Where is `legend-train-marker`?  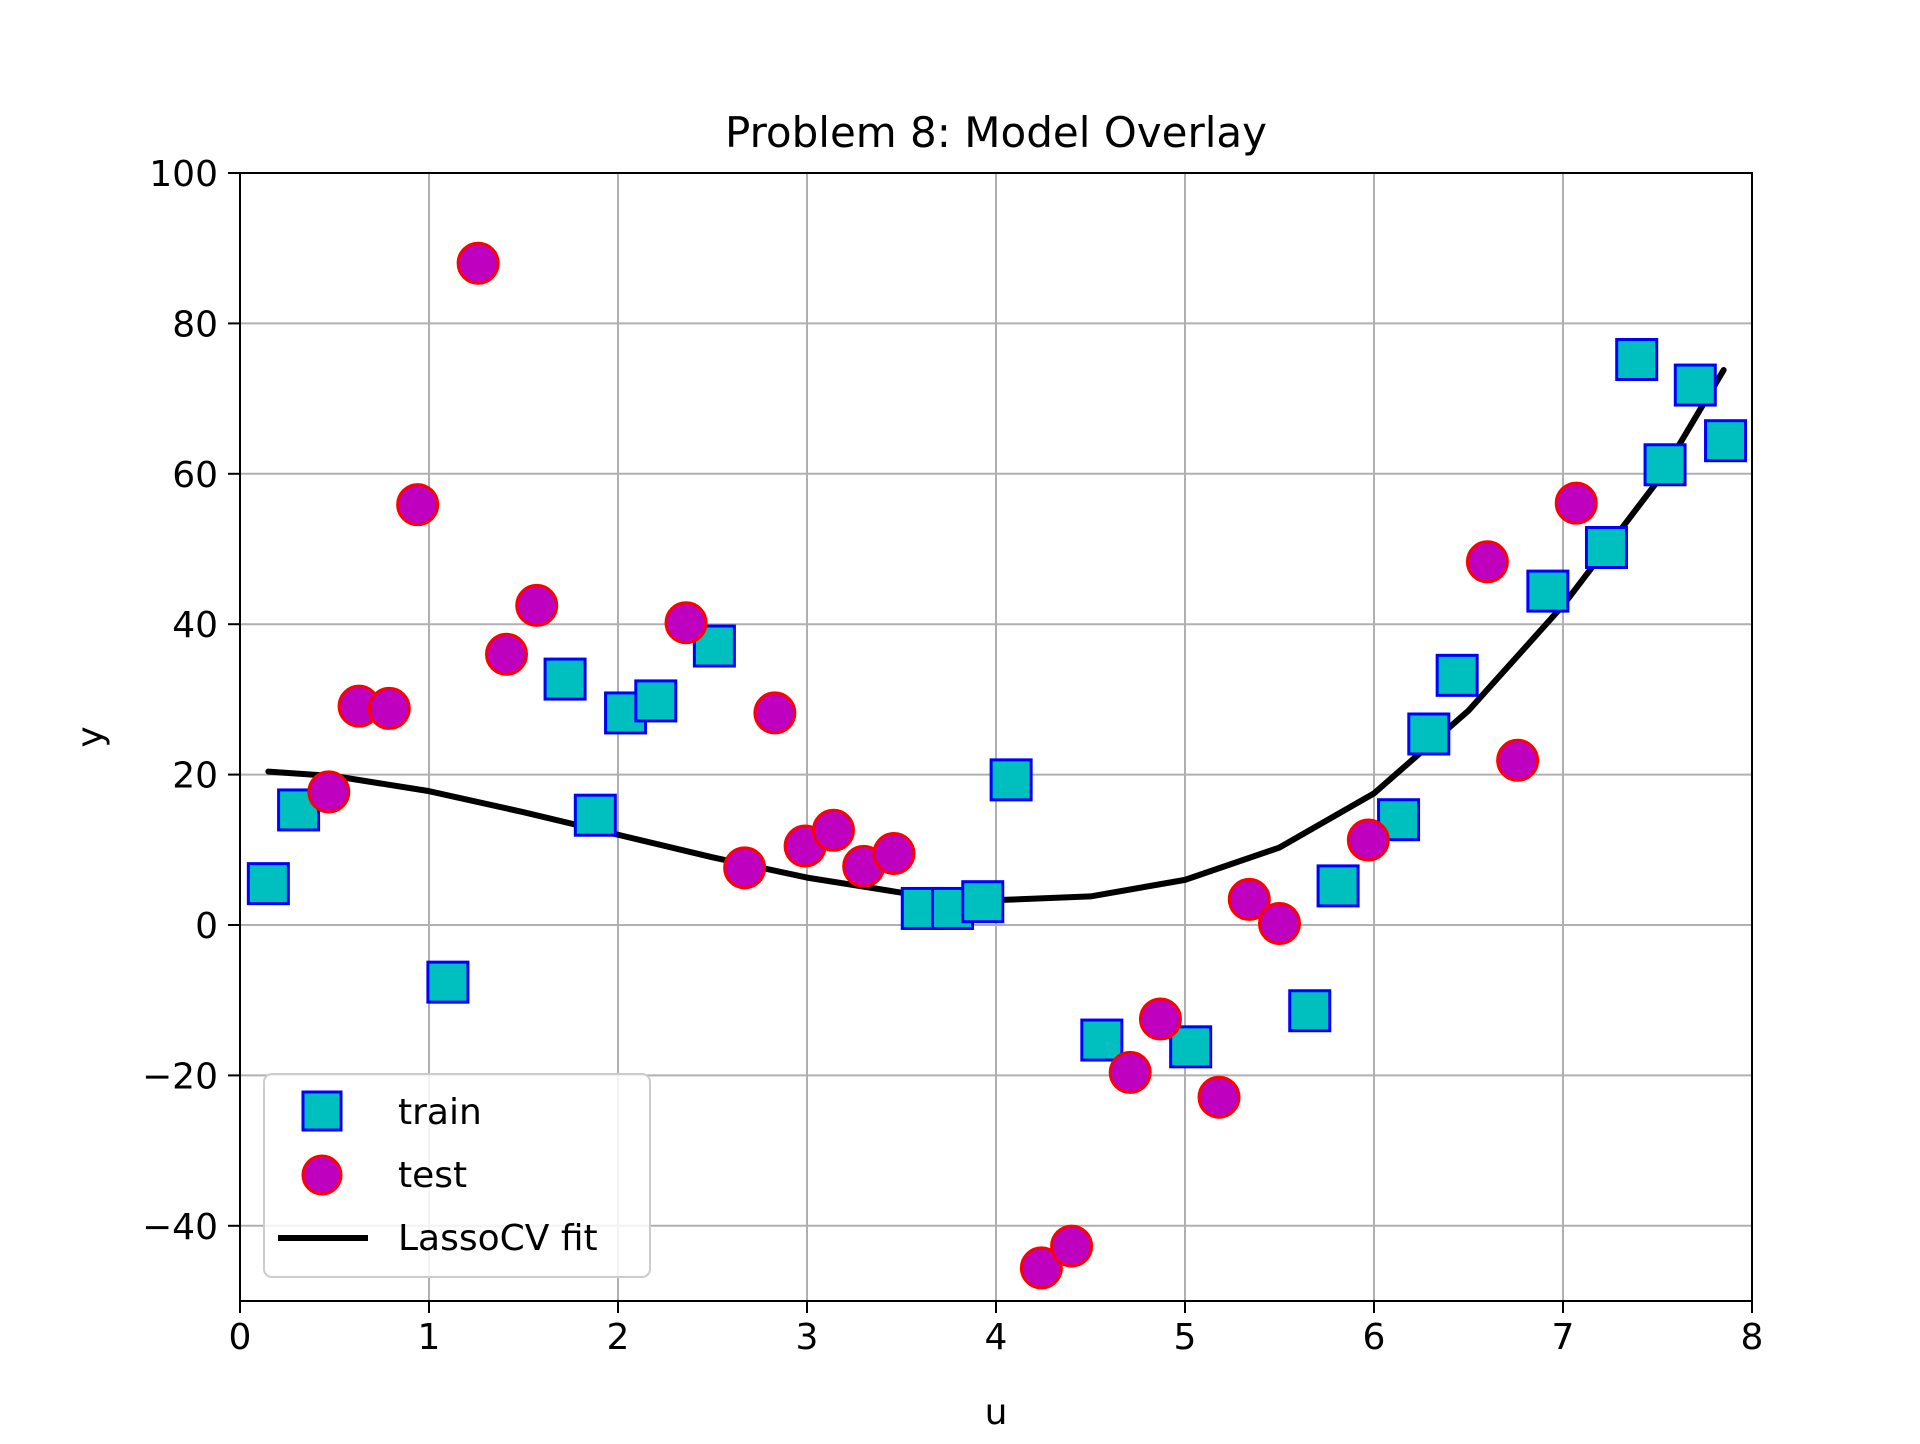
legend-train-marker is located at coordinates (322, 1111).